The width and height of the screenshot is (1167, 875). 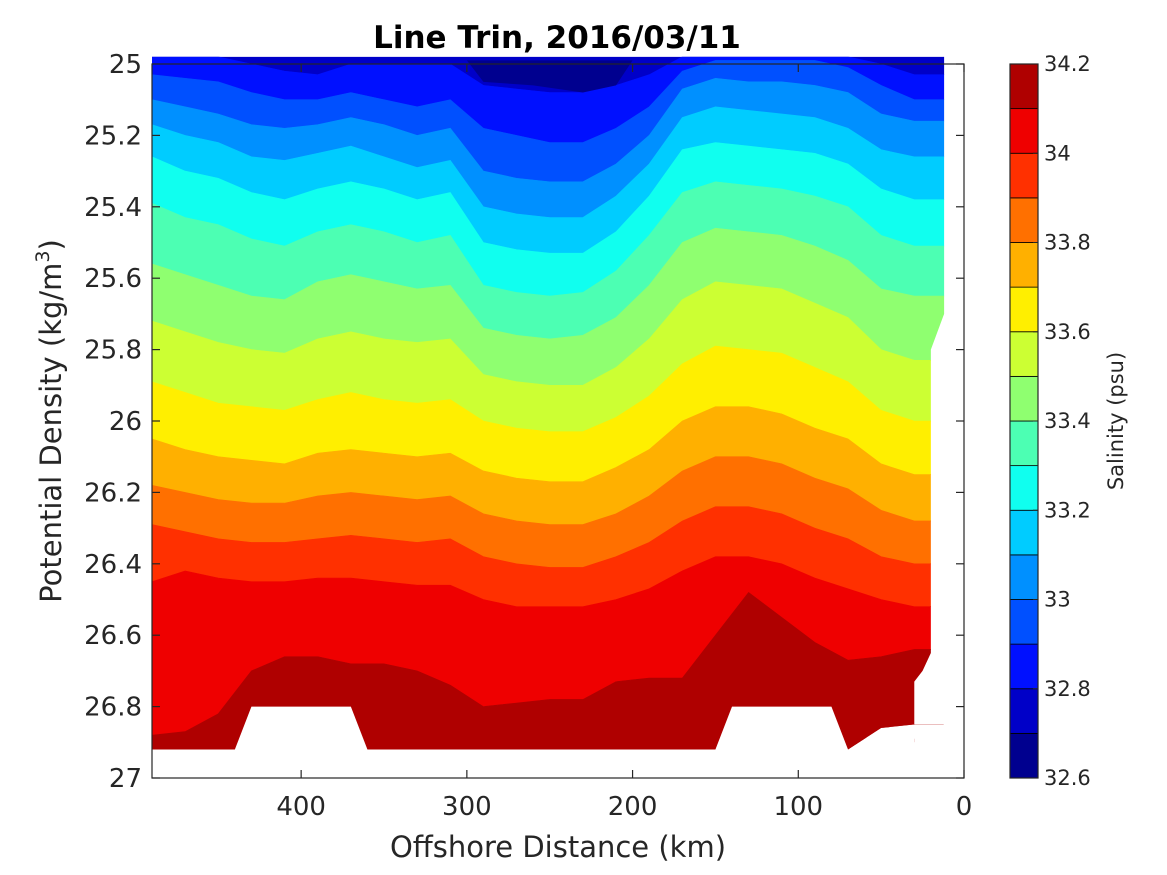 I want to click on x-tick-label: 300, so click(x=467, y=807).